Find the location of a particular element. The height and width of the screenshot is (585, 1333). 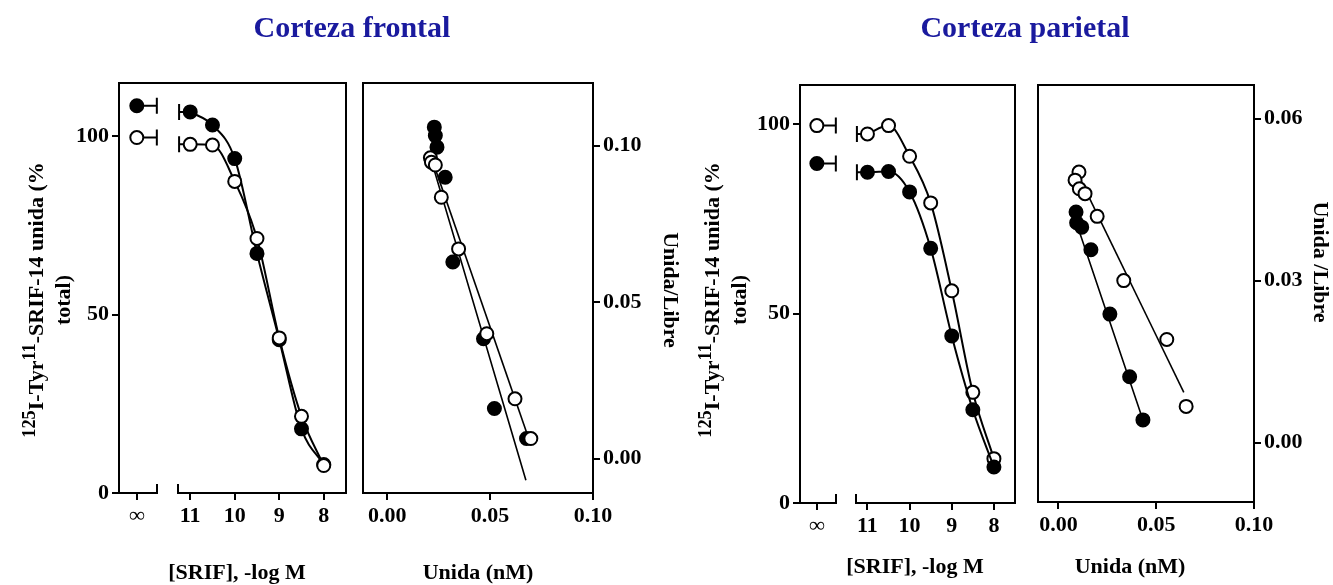

y2-tick-label: 0.03 is located at coordinates (1283, 279).